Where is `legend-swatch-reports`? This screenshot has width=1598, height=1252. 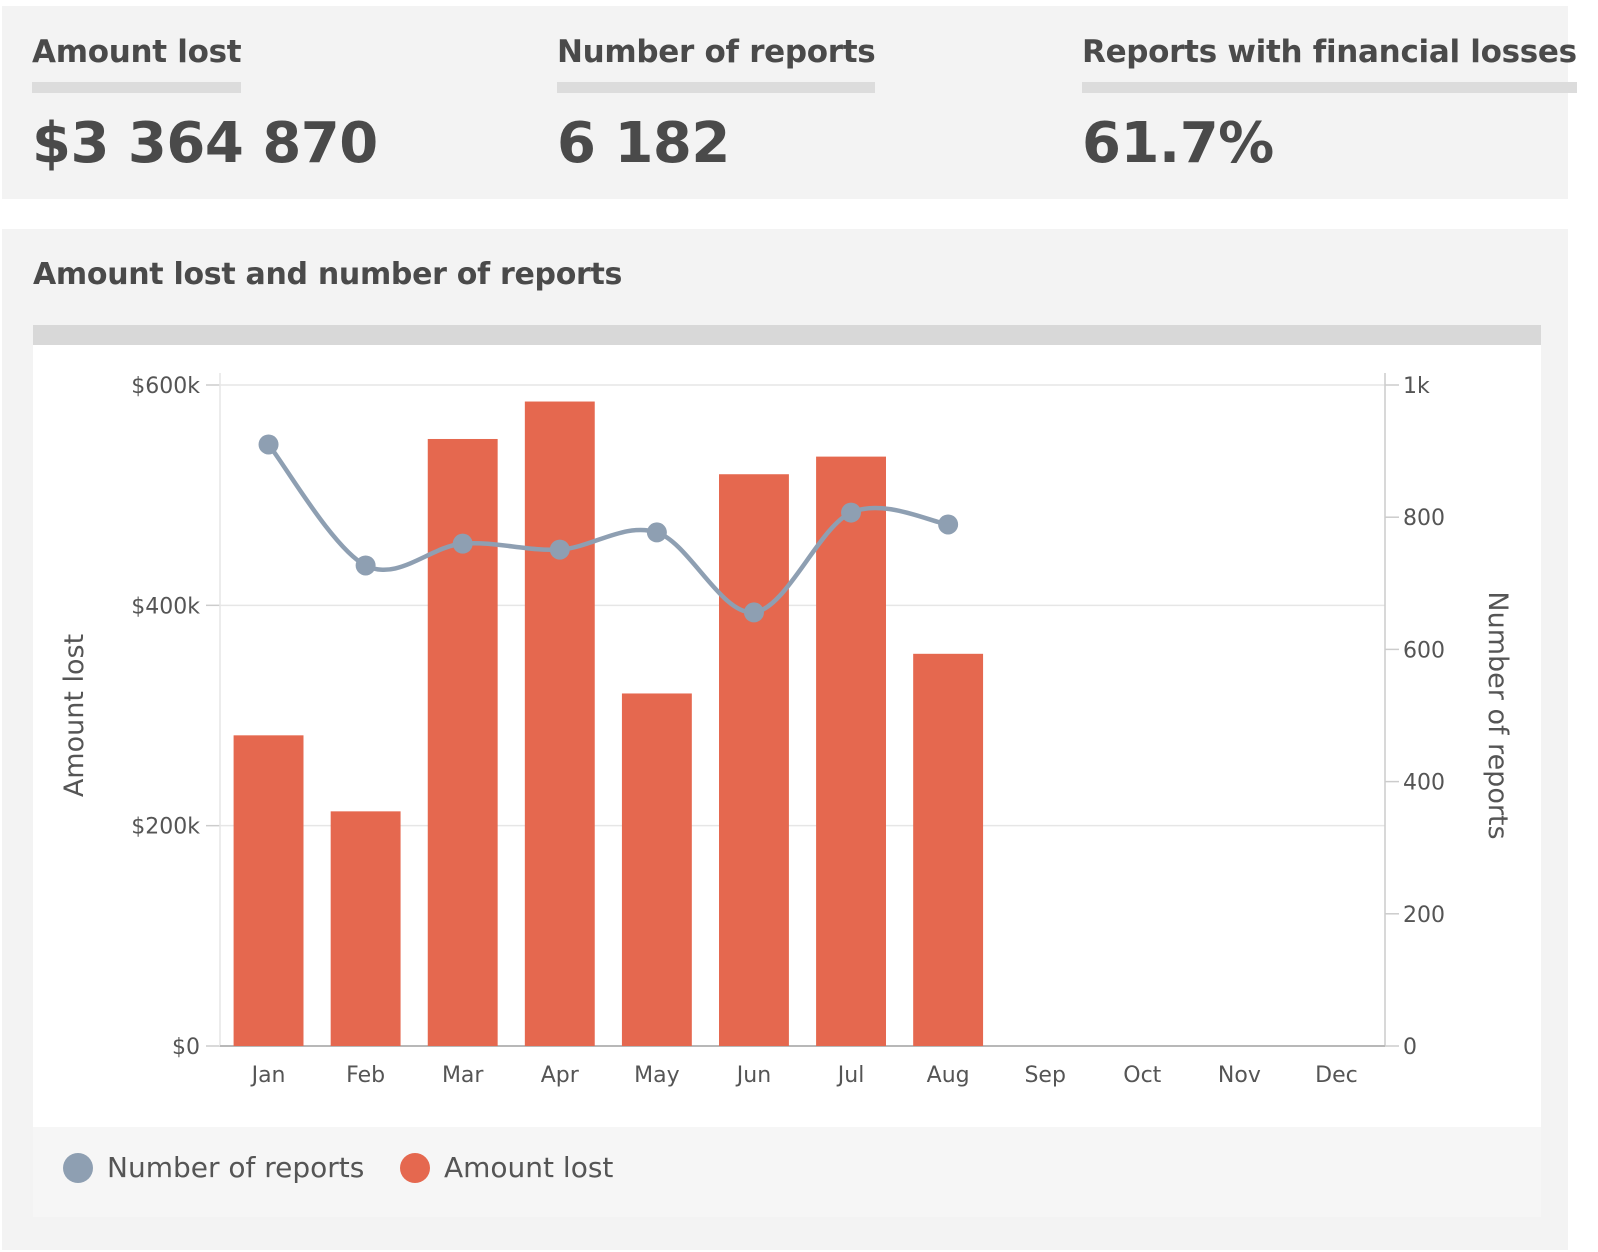 legend-swatch-reports is located at coordinates (78, 1167).